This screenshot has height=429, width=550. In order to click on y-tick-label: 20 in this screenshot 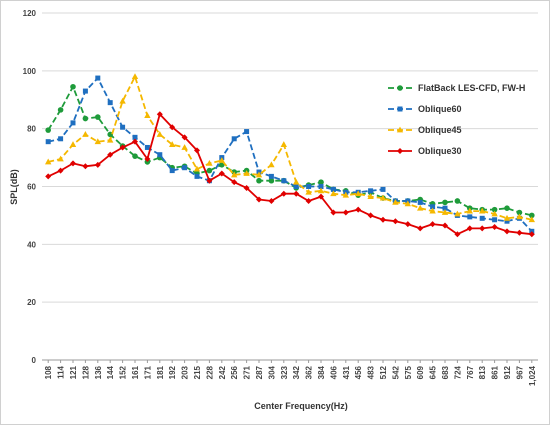, I will do `click(31, 302)`.